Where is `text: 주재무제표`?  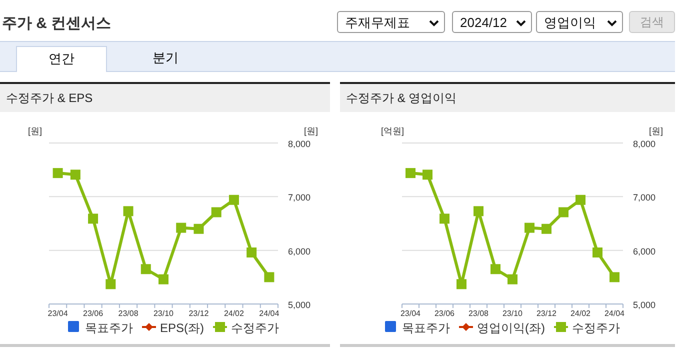 text: 주재무제표 is located at coordinates (391, 22).